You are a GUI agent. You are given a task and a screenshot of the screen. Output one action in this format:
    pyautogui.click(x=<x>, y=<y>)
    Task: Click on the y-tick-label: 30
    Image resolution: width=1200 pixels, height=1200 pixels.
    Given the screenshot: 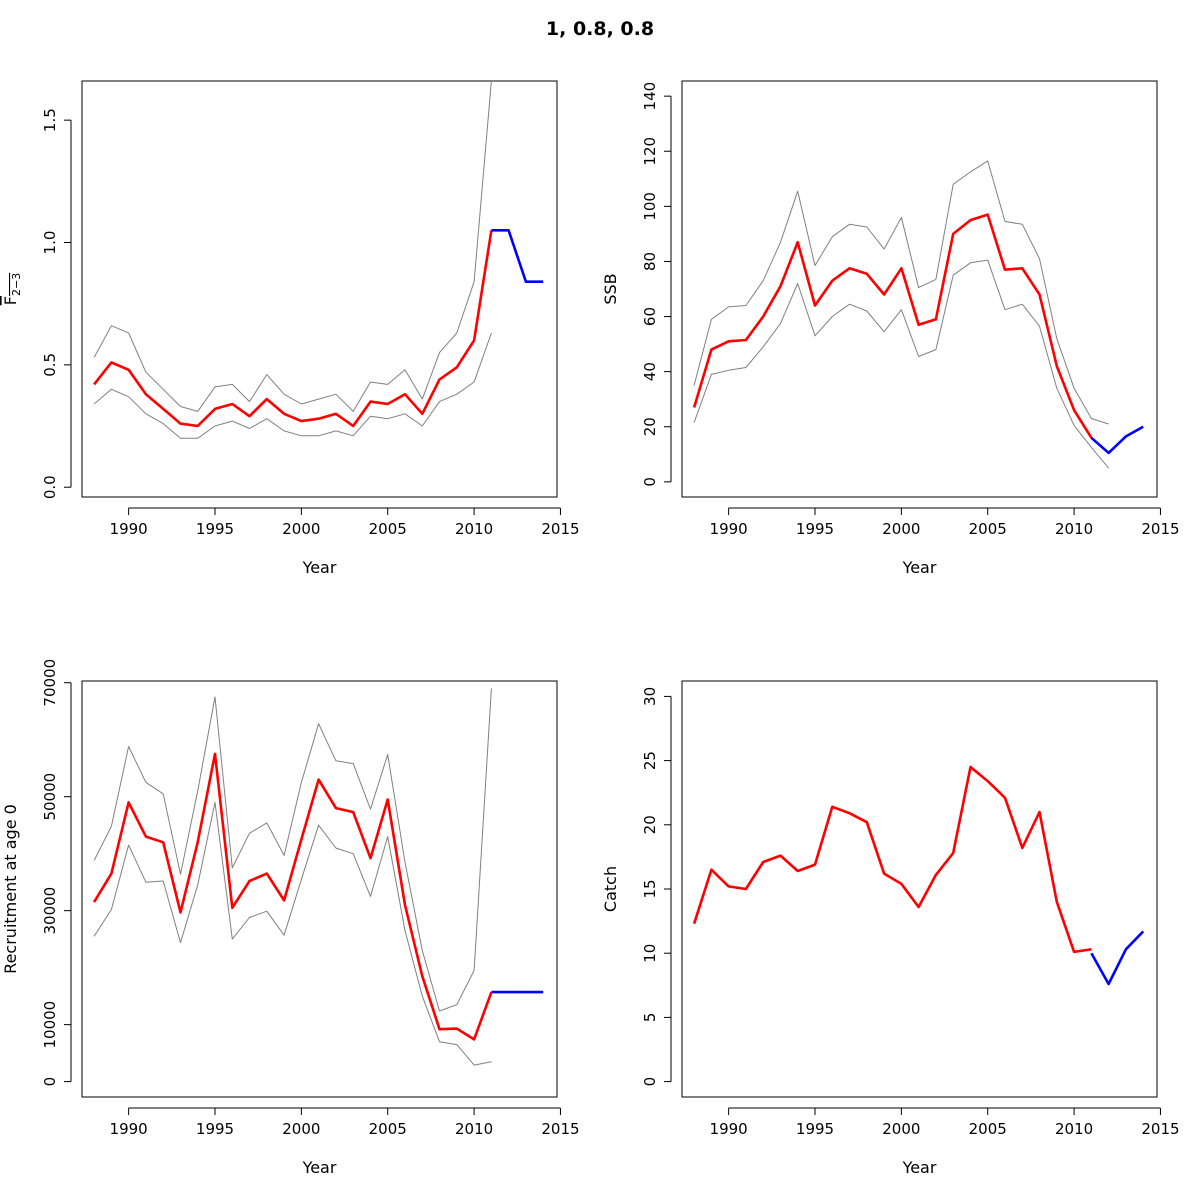 What is the action you would take?
    pyautogui.click(x=650, y=696)
    